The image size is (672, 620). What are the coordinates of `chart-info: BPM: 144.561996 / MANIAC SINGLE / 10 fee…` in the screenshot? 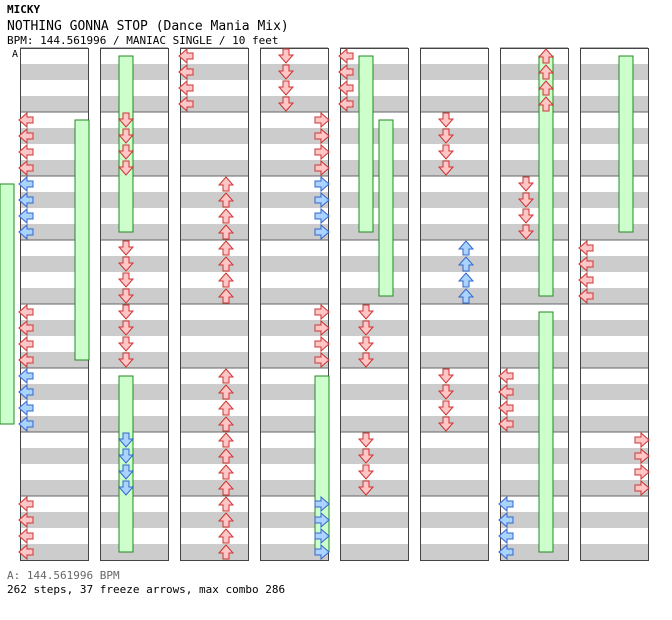 It's located at (143, 40).